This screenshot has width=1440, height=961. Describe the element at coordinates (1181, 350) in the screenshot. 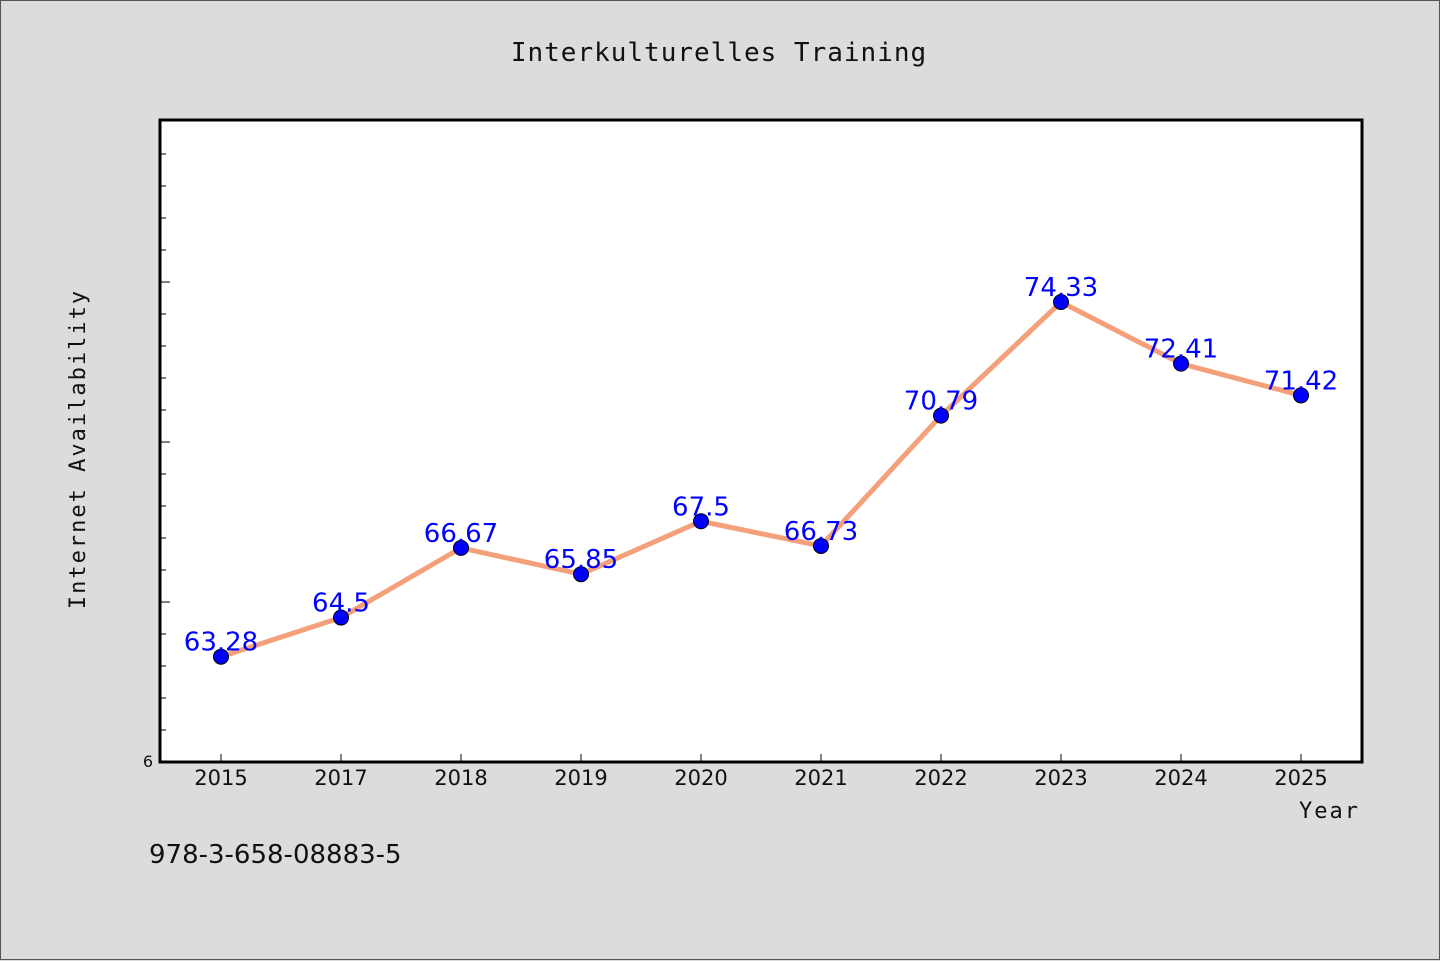

I see `data-label: 72.41` at that location.